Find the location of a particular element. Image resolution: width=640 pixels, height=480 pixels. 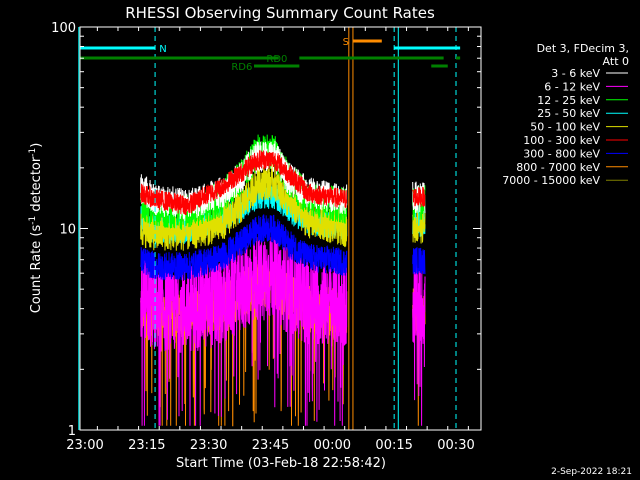

legend-label-0: 3 - 6 keV is located at coordinates (575, 73).